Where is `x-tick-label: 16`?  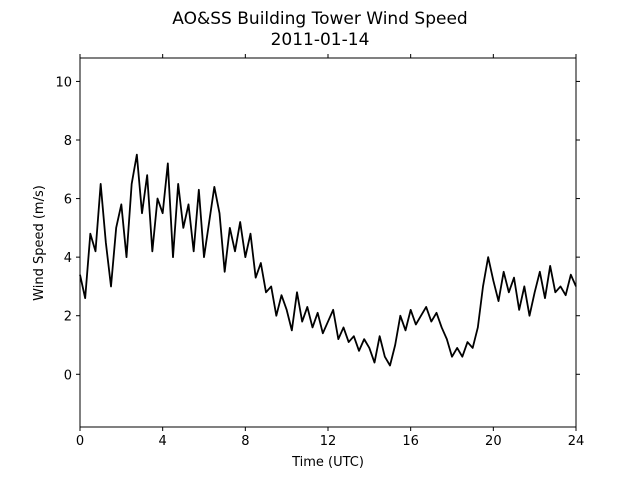 x-tick-label: 16 is located at coordinates (410, 441).